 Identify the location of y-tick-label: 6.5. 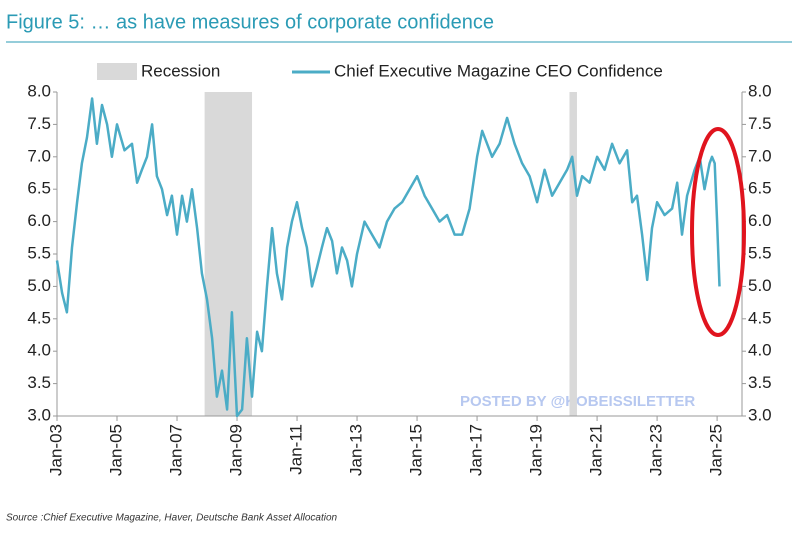
(39, 188).